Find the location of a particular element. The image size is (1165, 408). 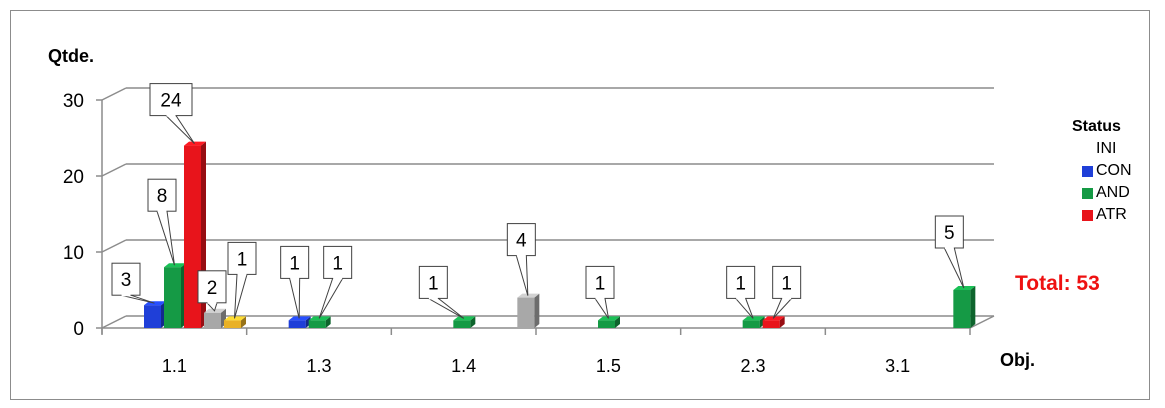

legend-item: ATR is located at coordinates (1107, 215).